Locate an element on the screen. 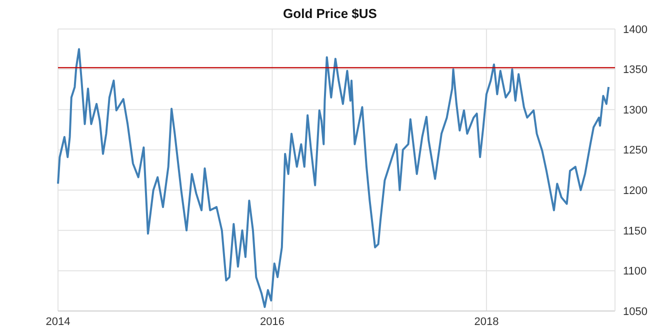 This screenshot has height=333, width=653. y-tick-label: 1250 is located at coordinates (635, 150).